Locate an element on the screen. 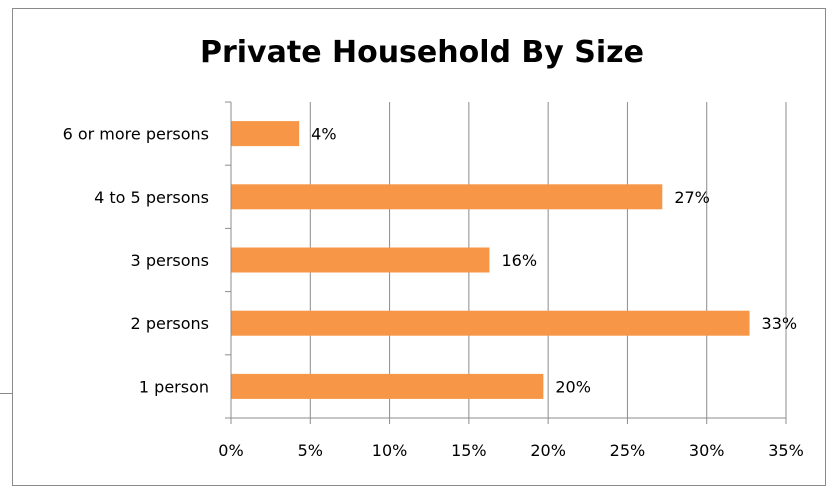 This screenshot has height=487, width=828. data-label: 16% is located at coordinates (519, 260).